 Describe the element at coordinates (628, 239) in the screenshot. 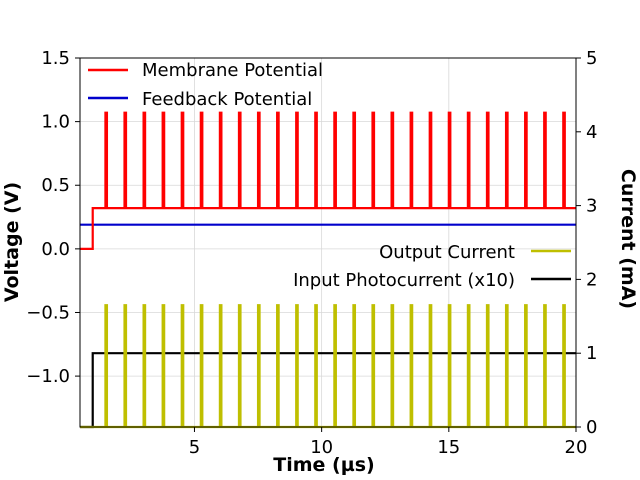

I see `y-axis-right-label: Current (mA)` at that location.